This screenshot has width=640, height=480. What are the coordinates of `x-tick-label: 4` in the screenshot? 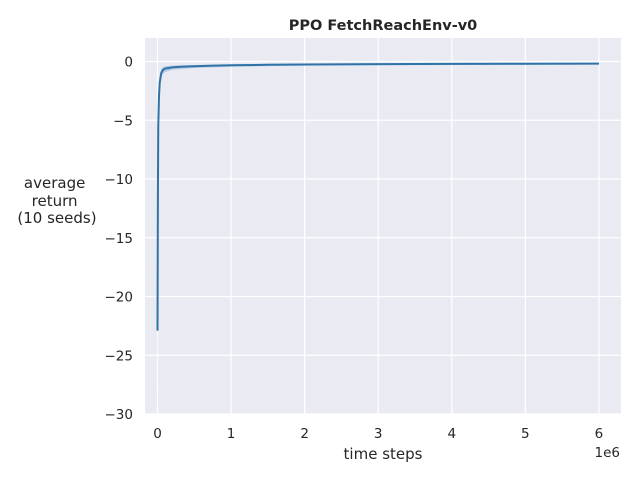 It's located at (451, 434).